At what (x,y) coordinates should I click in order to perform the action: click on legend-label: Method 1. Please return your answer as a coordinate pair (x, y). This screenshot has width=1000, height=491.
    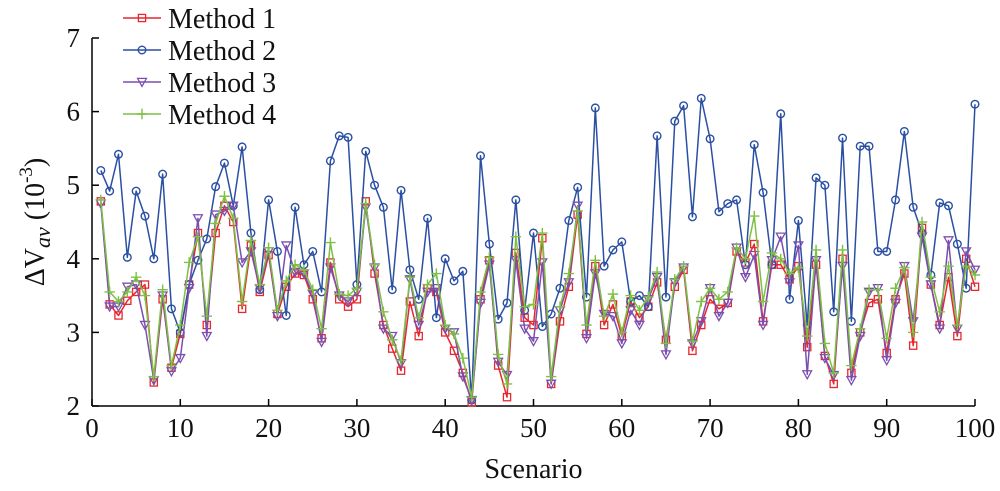
    Looking at the image, I should click on (222, 19).